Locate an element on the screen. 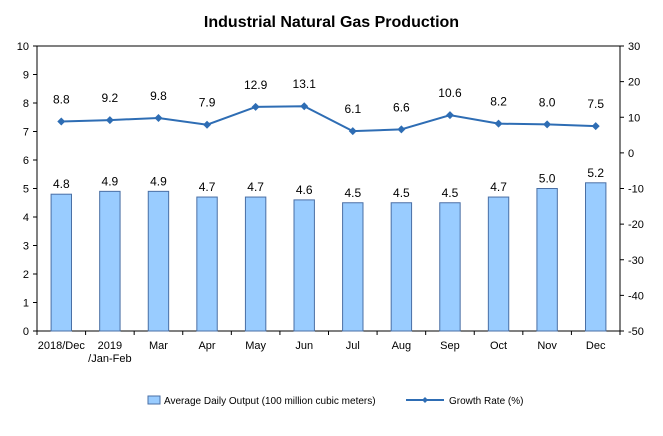 The width and height of the screenshot is (663, 436). x-axis-tick-label: Oct is located at coordinates (498, 346).